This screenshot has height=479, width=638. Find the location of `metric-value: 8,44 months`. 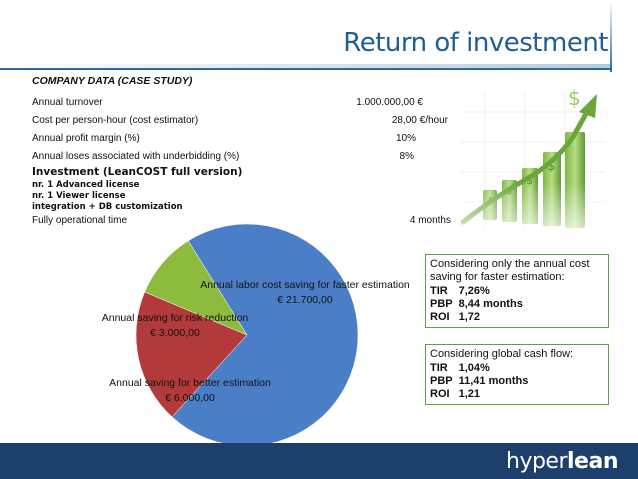

metric-value: 8,44 months is located at coordinates (490, 304).